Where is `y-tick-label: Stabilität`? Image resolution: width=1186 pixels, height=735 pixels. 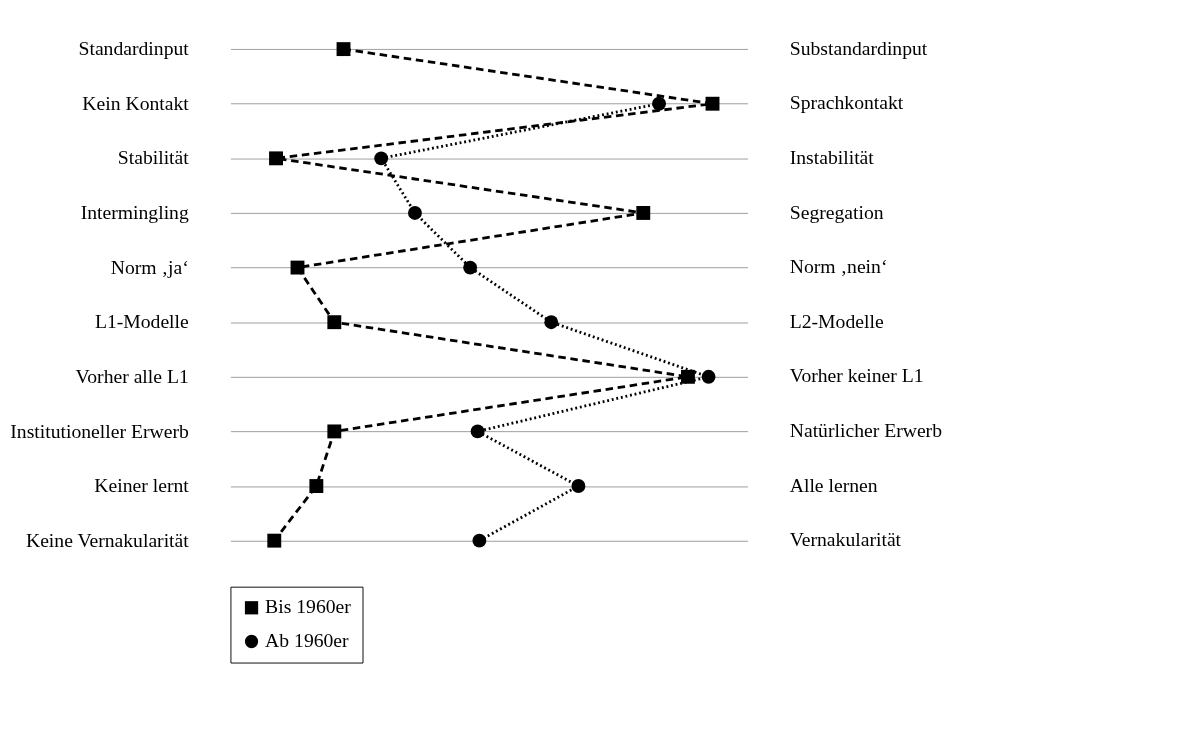
y-tick-label: Stabilität is located at coordinates (153, 157).